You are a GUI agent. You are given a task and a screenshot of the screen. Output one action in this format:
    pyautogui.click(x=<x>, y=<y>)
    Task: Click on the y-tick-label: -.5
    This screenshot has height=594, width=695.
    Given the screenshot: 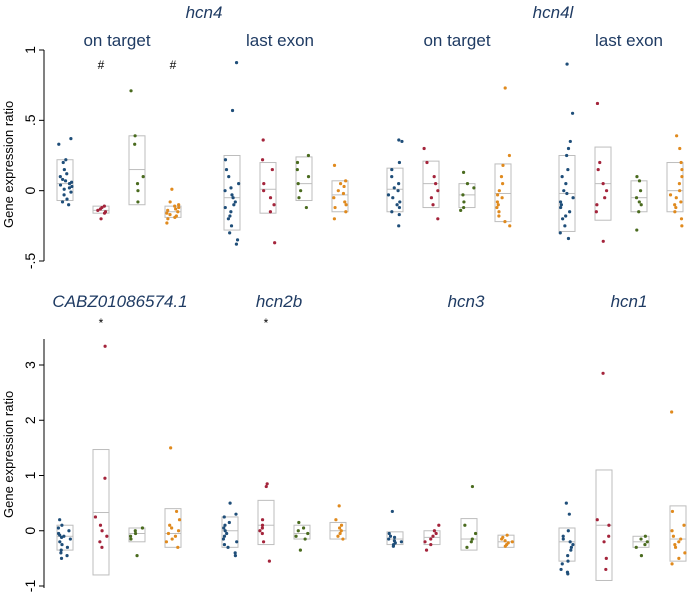 What is the action you would take?
    pyautogui.click(x=30, y=261)
    